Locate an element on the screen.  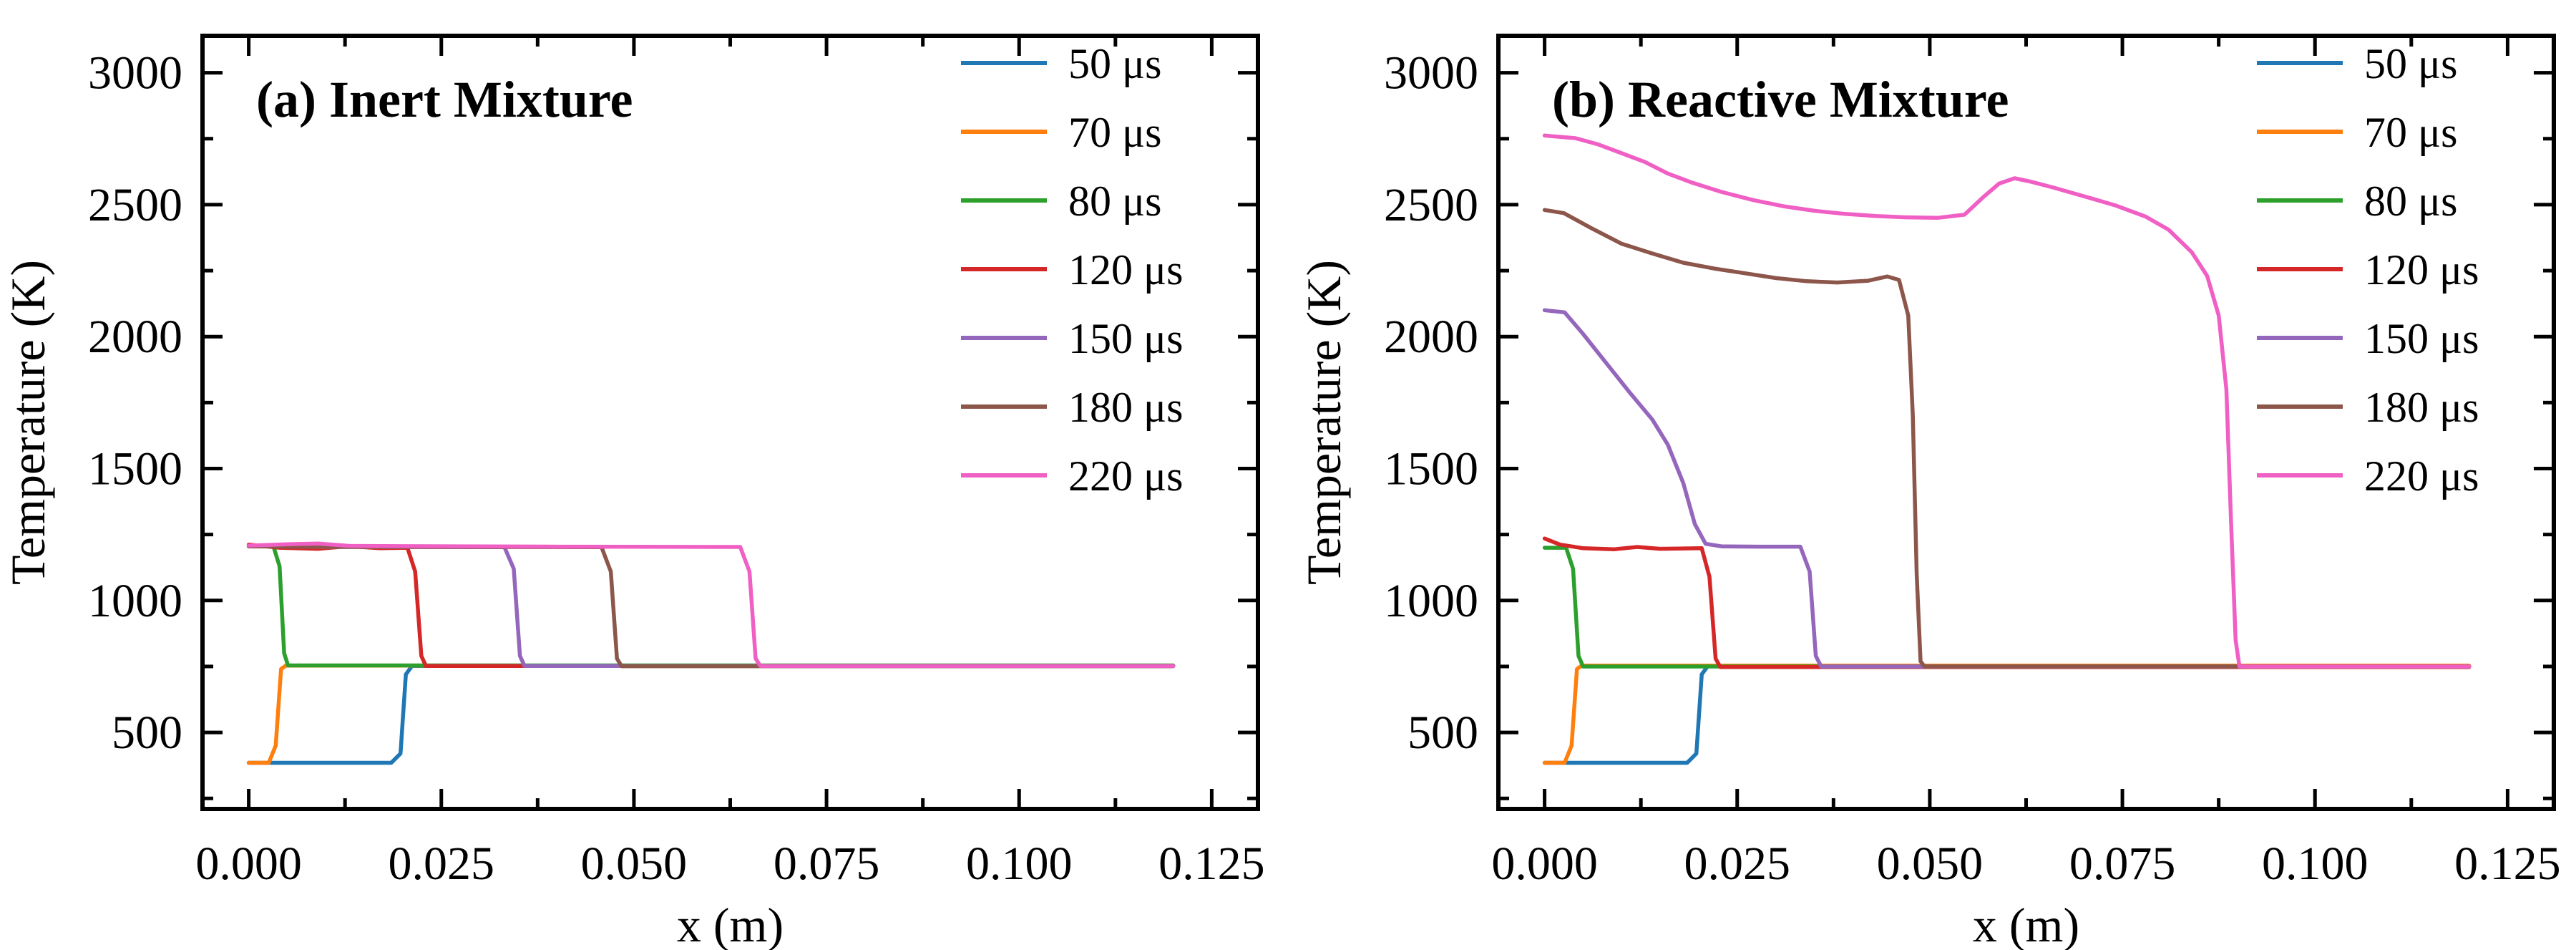
series-line-180-μs is located at coordinates (711, 606).